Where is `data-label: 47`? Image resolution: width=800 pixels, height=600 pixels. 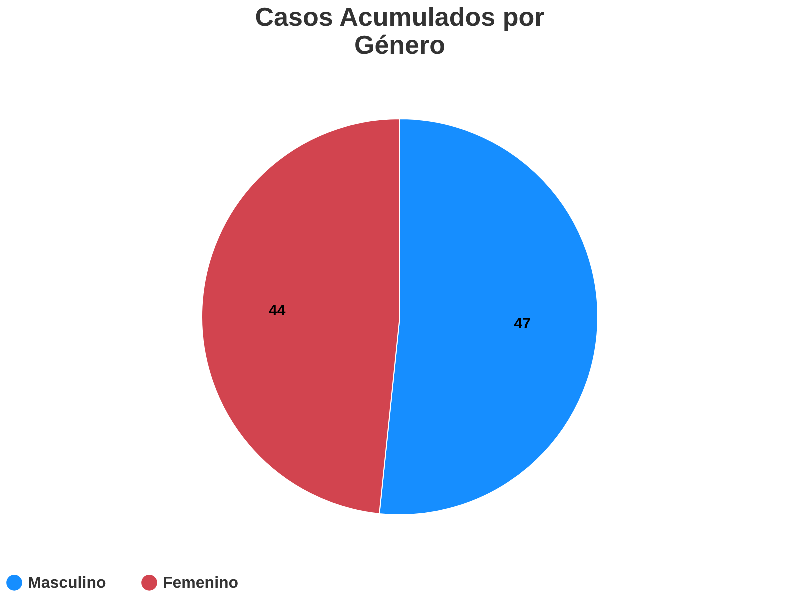
data-label: 47 is located at coordinates (522, 323).